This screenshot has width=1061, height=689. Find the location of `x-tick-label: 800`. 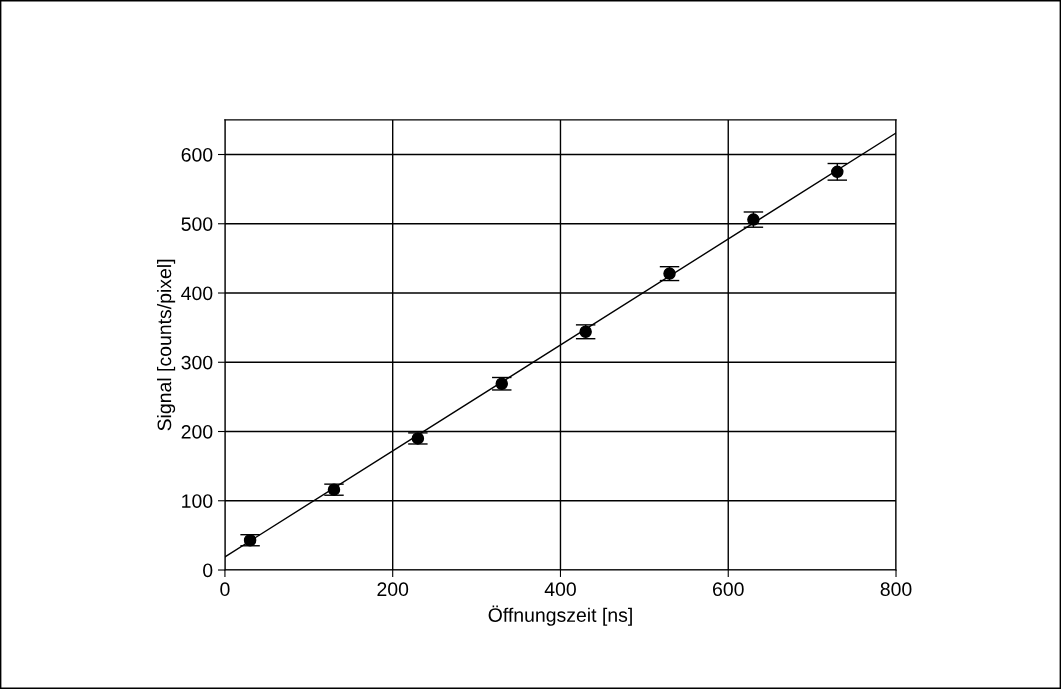

x-tick-label: 800 is located at coordinates (896, 589).